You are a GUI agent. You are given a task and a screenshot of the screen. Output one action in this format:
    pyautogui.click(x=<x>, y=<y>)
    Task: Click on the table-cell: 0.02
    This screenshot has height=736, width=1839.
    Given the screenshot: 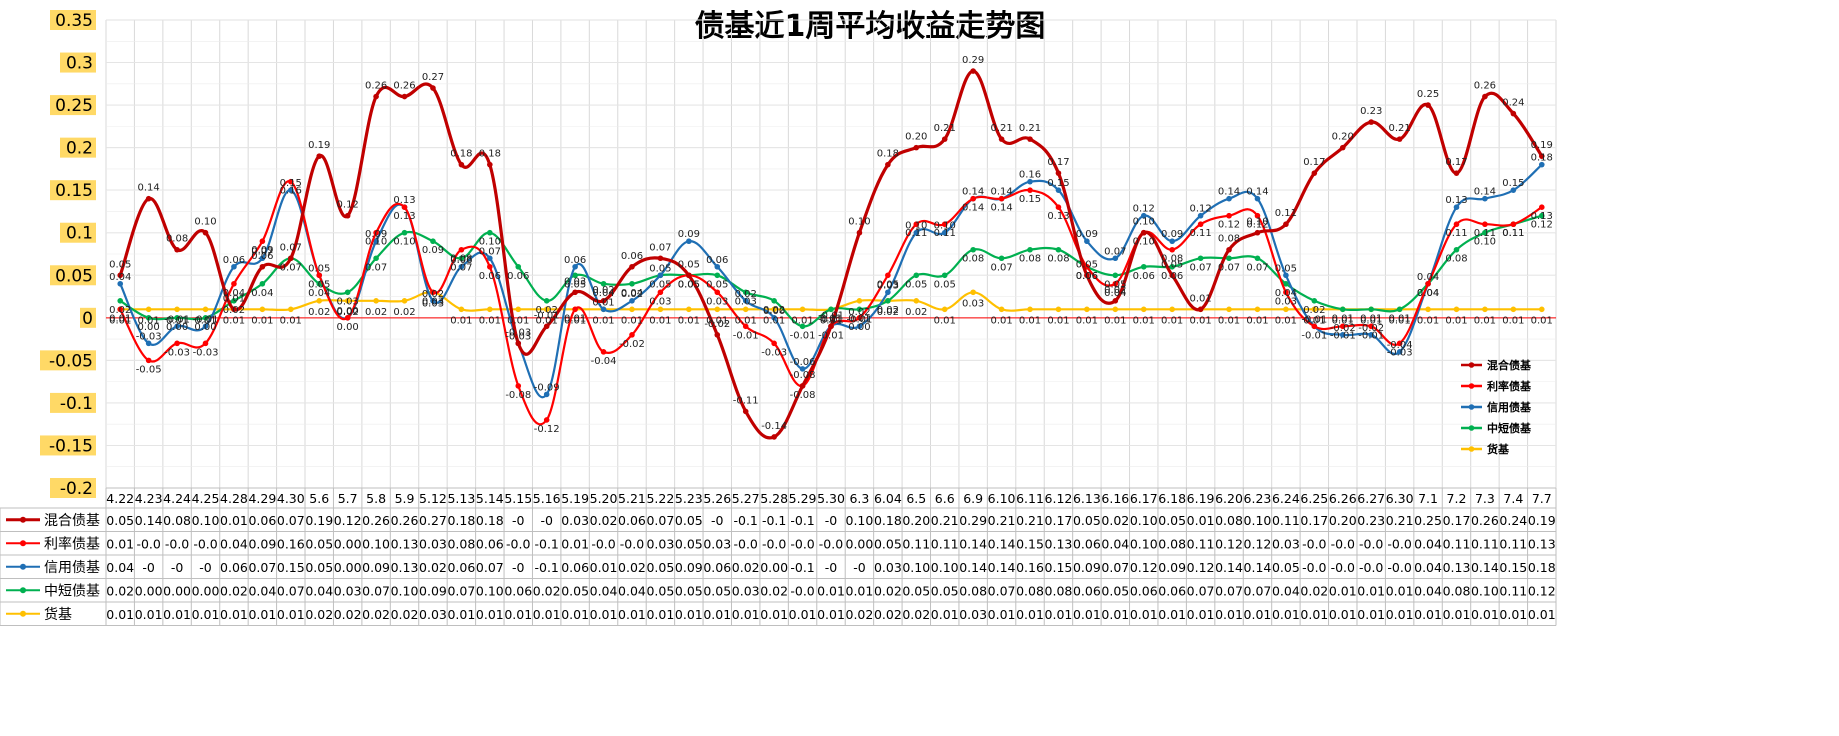 What is the action you would take?
    pyautogui.click(x=547, y=590)
    